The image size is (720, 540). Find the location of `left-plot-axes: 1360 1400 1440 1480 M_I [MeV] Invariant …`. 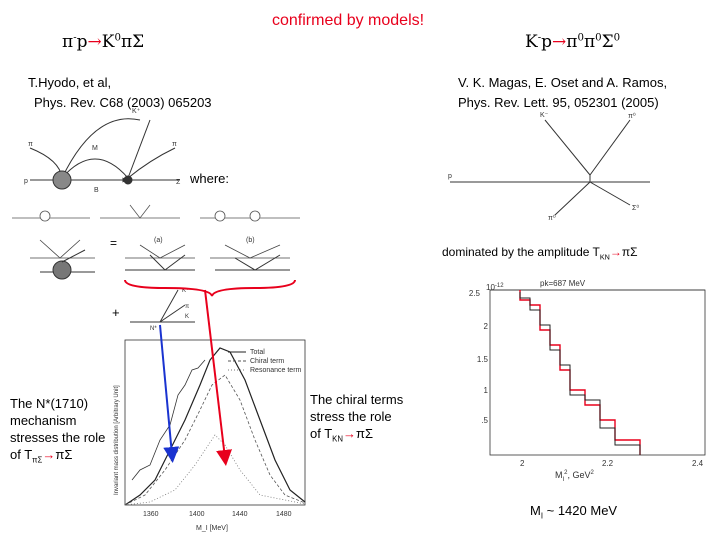

left-plot-axes: 1360 1400 1440 1480 M_I [MeV] Invariant … is located at coordinates (203, 458).